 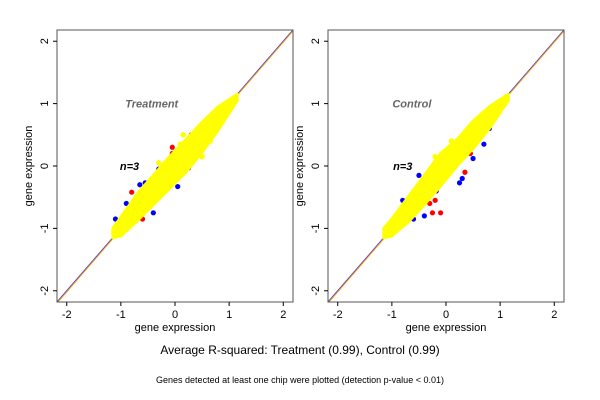 I want to click on panel-title: Treatment, so click(x=152, y=105).